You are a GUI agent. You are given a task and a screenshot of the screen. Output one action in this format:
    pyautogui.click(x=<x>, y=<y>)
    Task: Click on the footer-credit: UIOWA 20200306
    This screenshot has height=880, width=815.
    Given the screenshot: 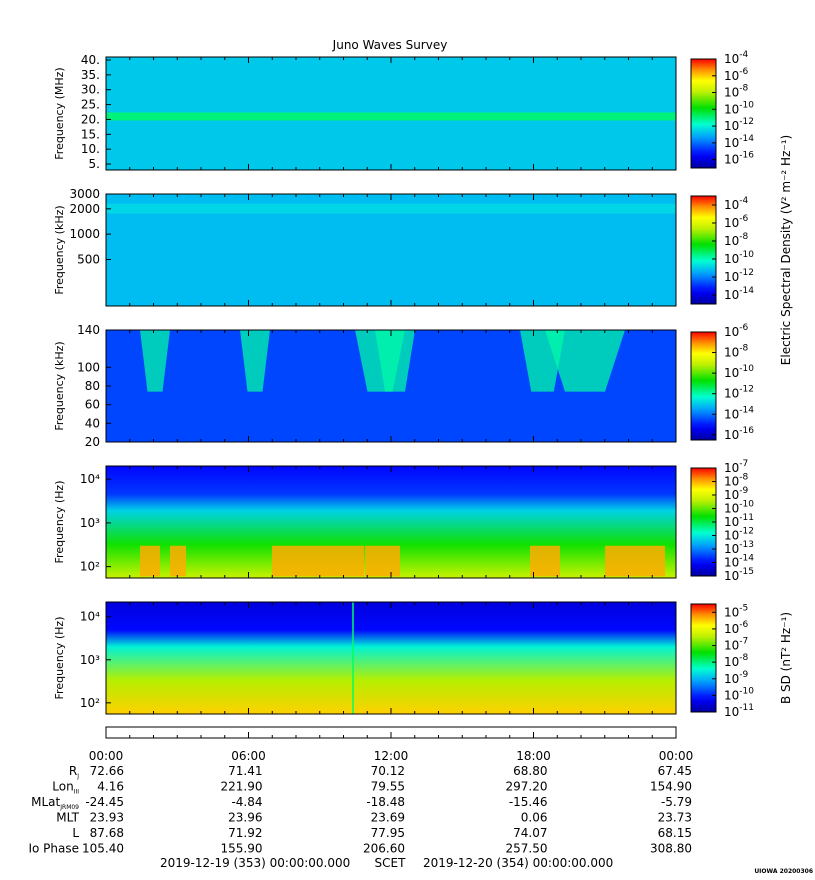 What is the action you would take?
    pyautogui.click(x=783, y=871)
    